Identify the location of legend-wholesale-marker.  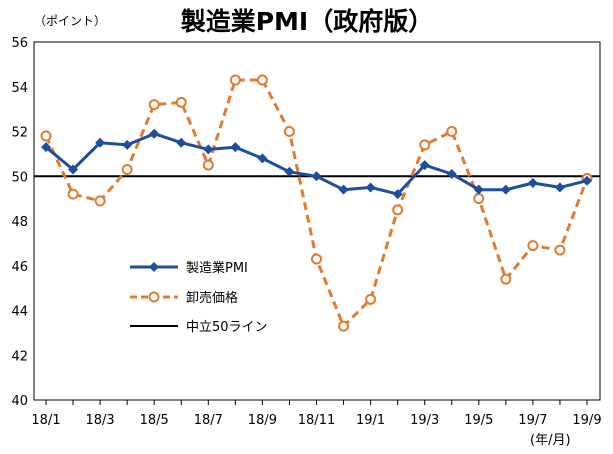
(154, 297).